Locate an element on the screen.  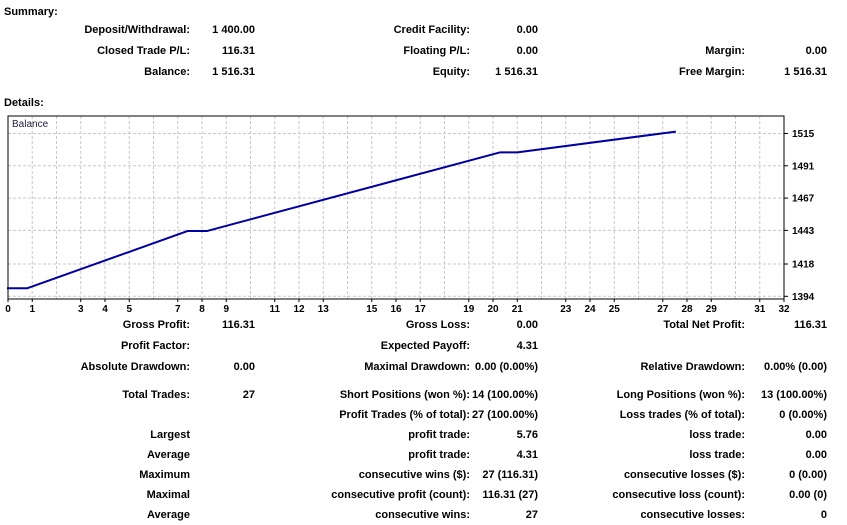
stat-label: Largest is located at coordinates (170, 435).